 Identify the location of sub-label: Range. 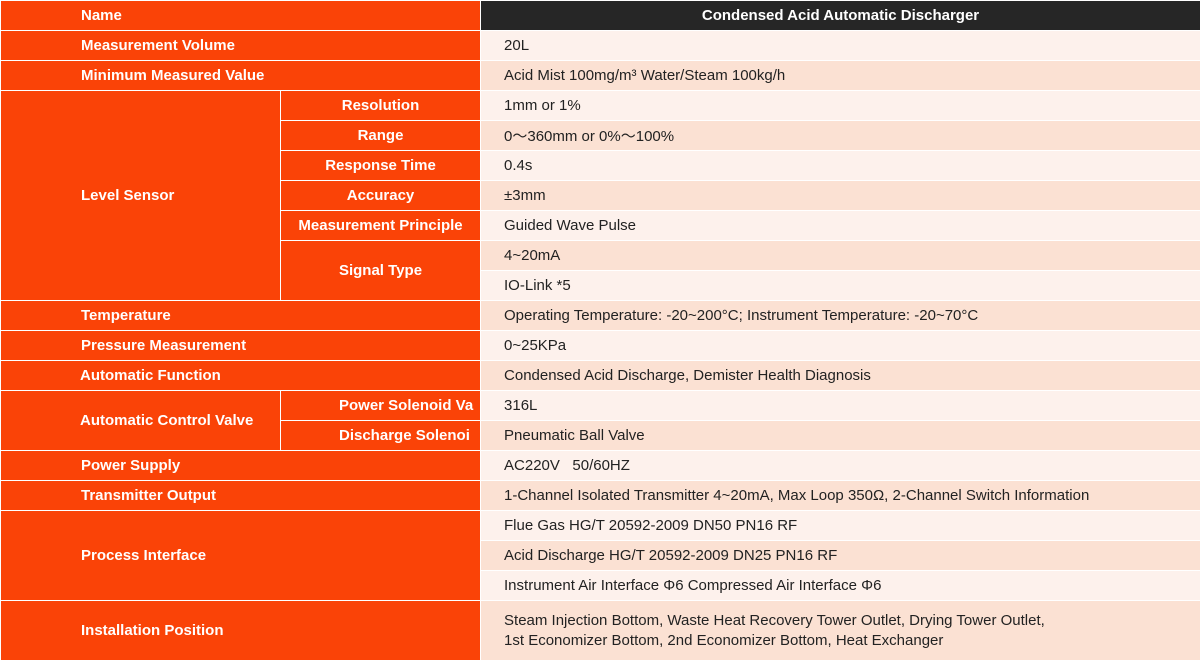
(380, 135).